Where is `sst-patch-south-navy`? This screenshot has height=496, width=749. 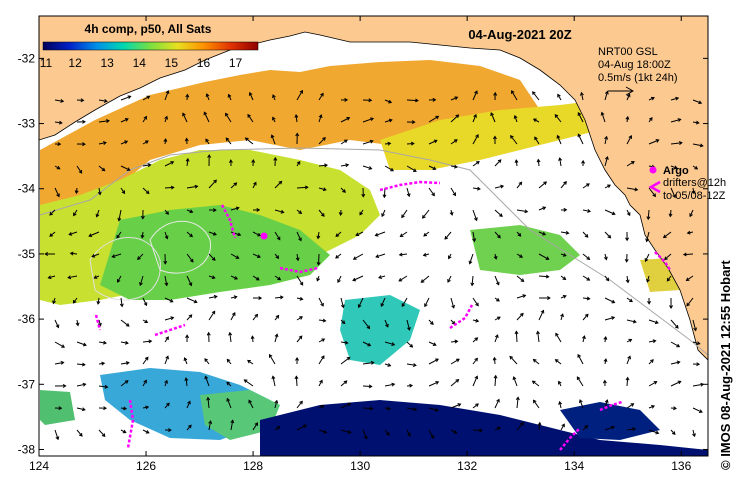
sst-patch-south-navy is located at coordinates (484, 428).